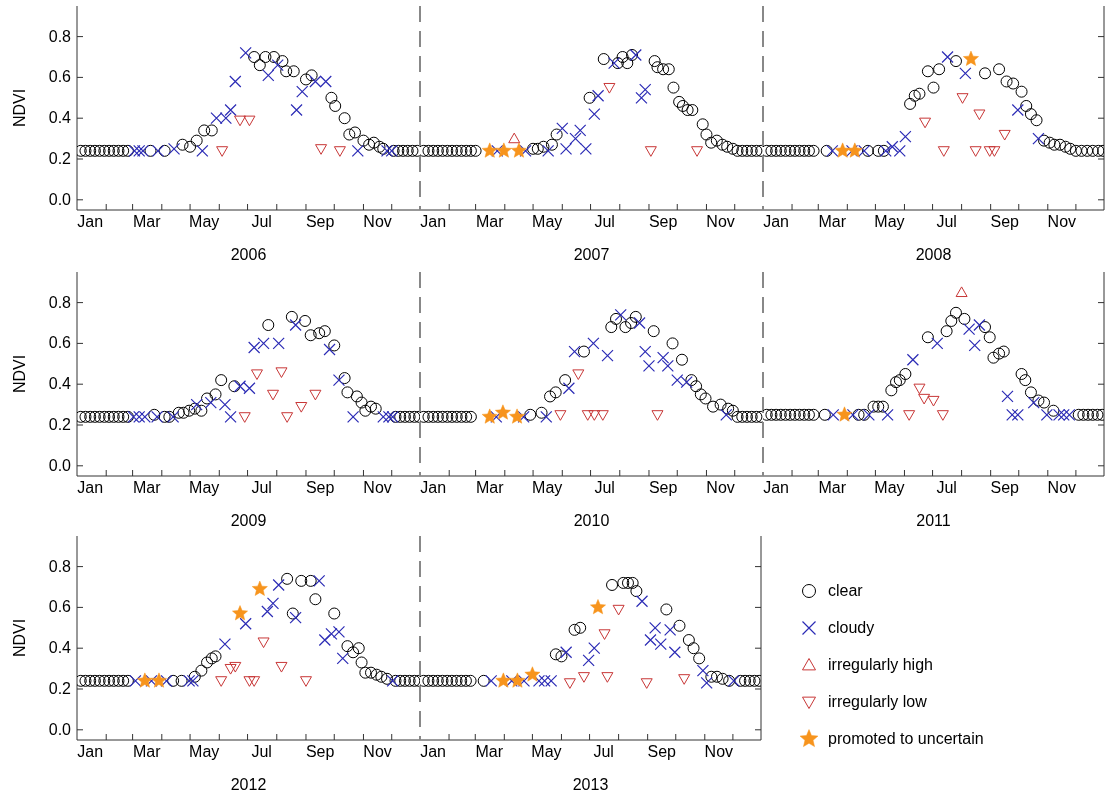 Image resolution: width=1108 pixels, height=794 pixels. I want to click on x-tick-label: May, so click(204, 751).